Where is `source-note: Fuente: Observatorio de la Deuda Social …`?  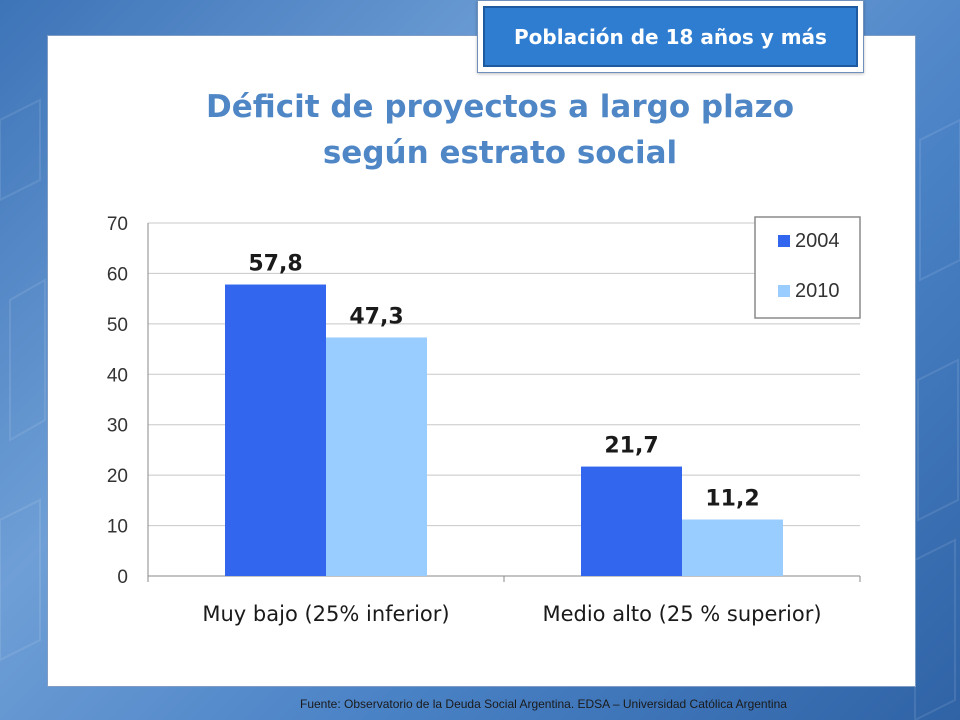
source-note: Fuente: Observatorio de la Deuda Social … is located at coordinates (543, 704).